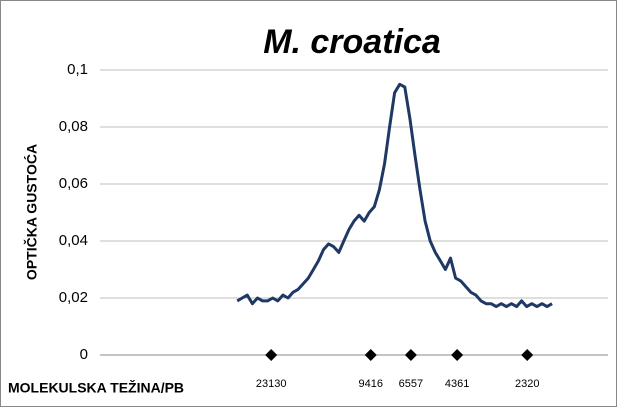  I want to click on marker-label: 9416, so click(371, 384).